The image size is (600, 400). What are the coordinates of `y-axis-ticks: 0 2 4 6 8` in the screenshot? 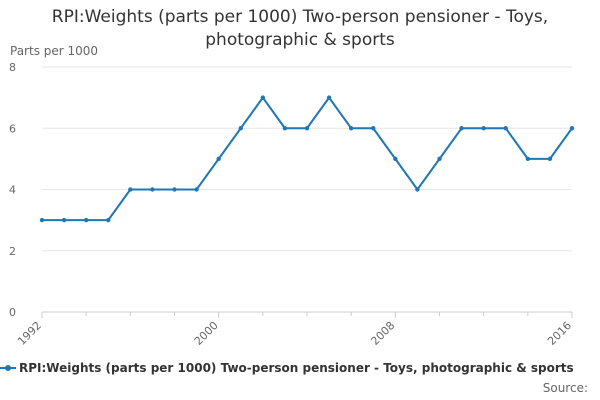 It's located at (12, 190).